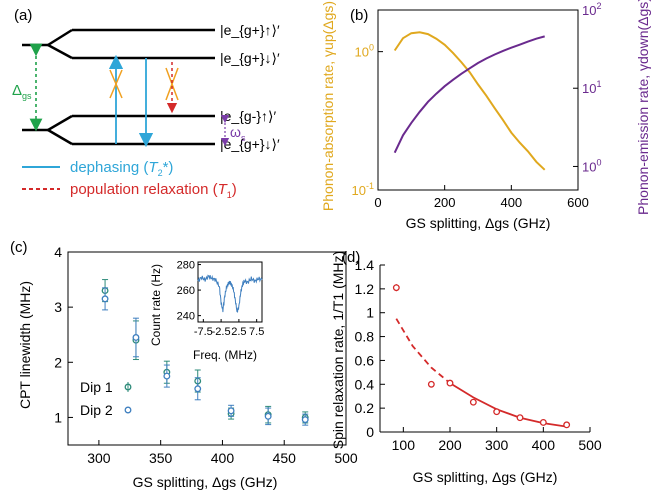 This screenshot has width=665, height=491. Describe the element at coordinates (478, 223) in the screenshot. I see `panel-b-xlabel: GS splitting, Δgs (GHz)` at that location.